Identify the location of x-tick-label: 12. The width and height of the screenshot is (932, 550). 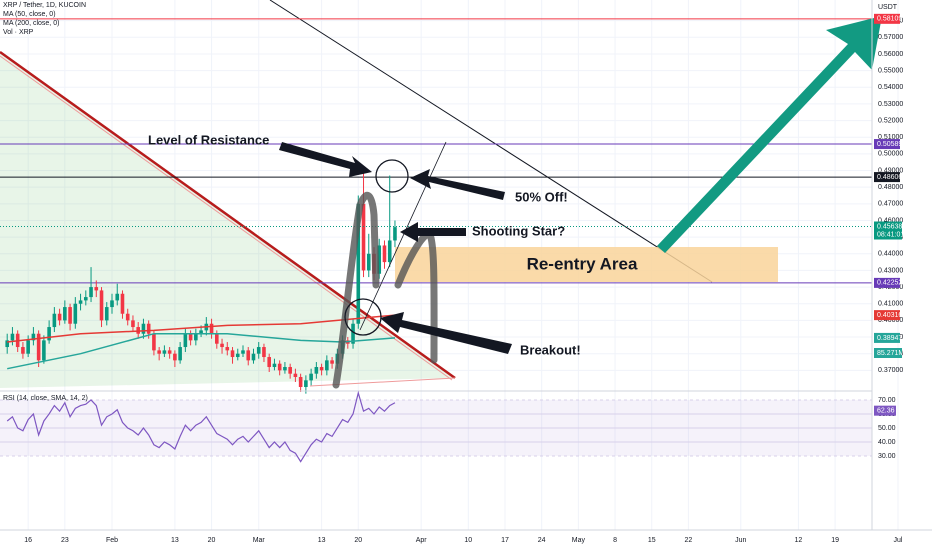
(799, 540).